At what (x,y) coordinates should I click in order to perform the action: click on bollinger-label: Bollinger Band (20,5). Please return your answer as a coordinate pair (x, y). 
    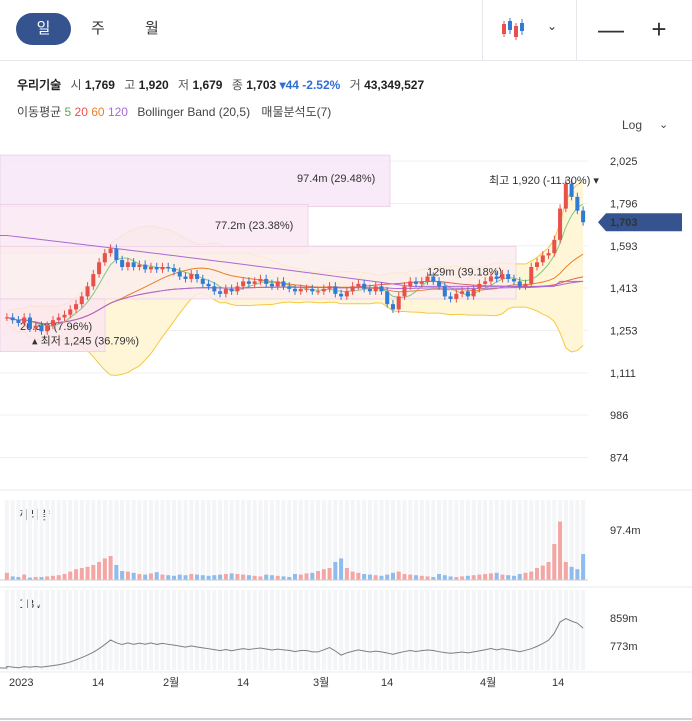
    Looking at the image, I should click on (194, 112).